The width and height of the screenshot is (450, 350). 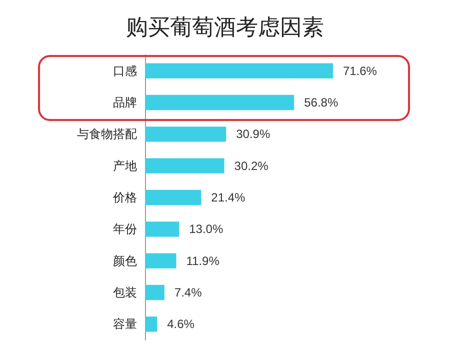 I want to click on data-label: 30.9%, so click(x=253, y=134).